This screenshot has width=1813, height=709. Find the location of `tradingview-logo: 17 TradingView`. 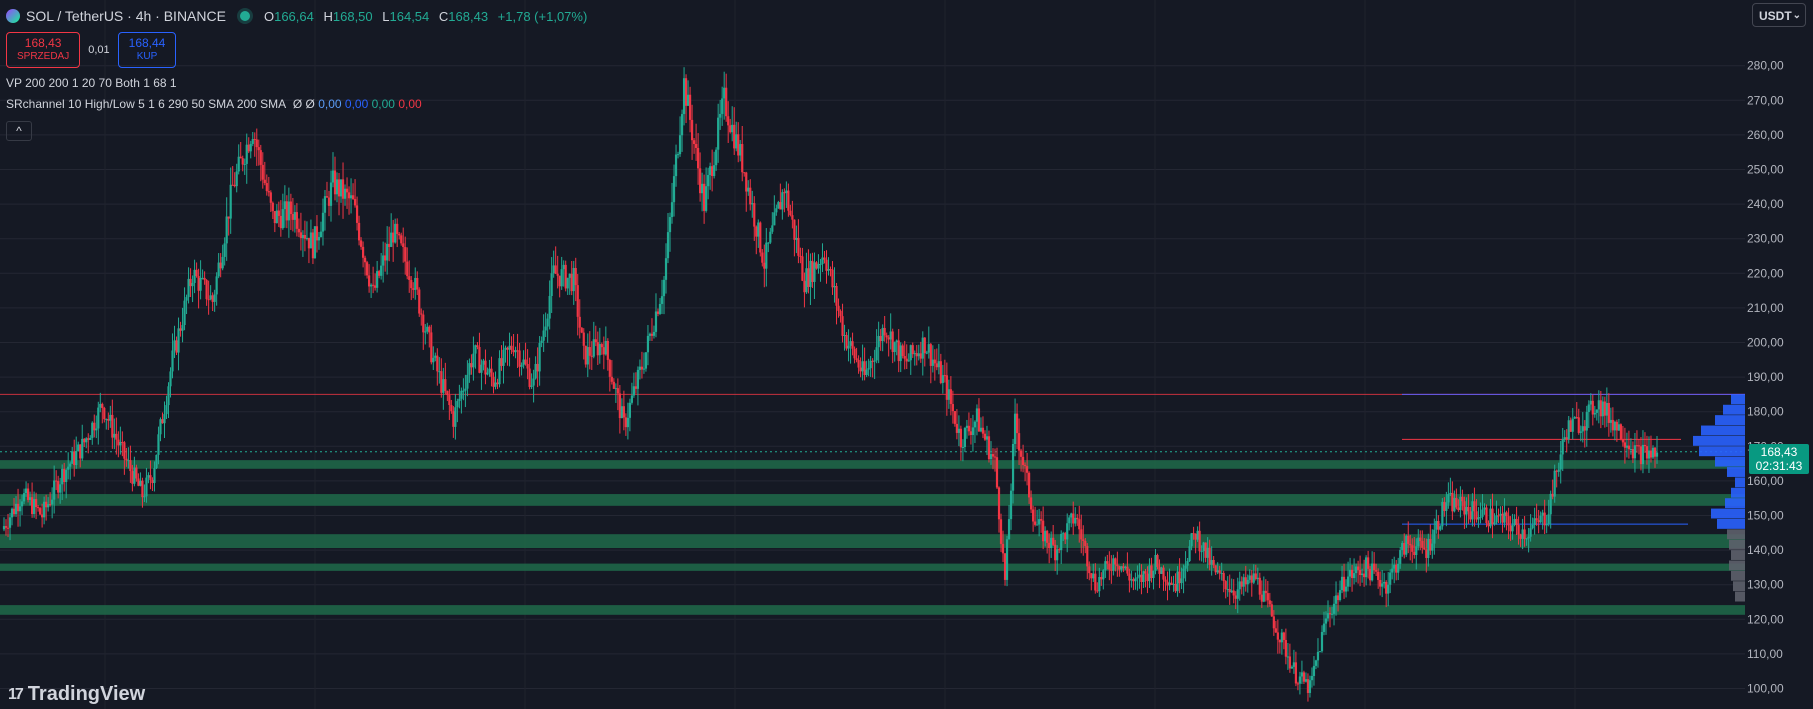

tradingview-logo: 17 TradingView is located at coordinates (76, 694).